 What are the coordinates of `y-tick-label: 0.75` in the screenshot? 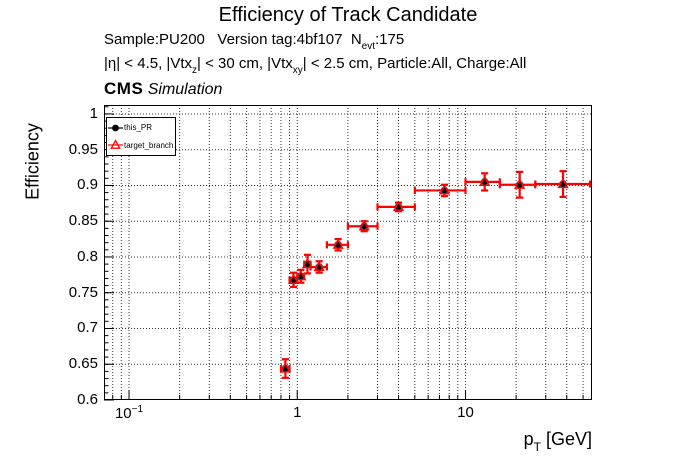 It's located at (83, 292).